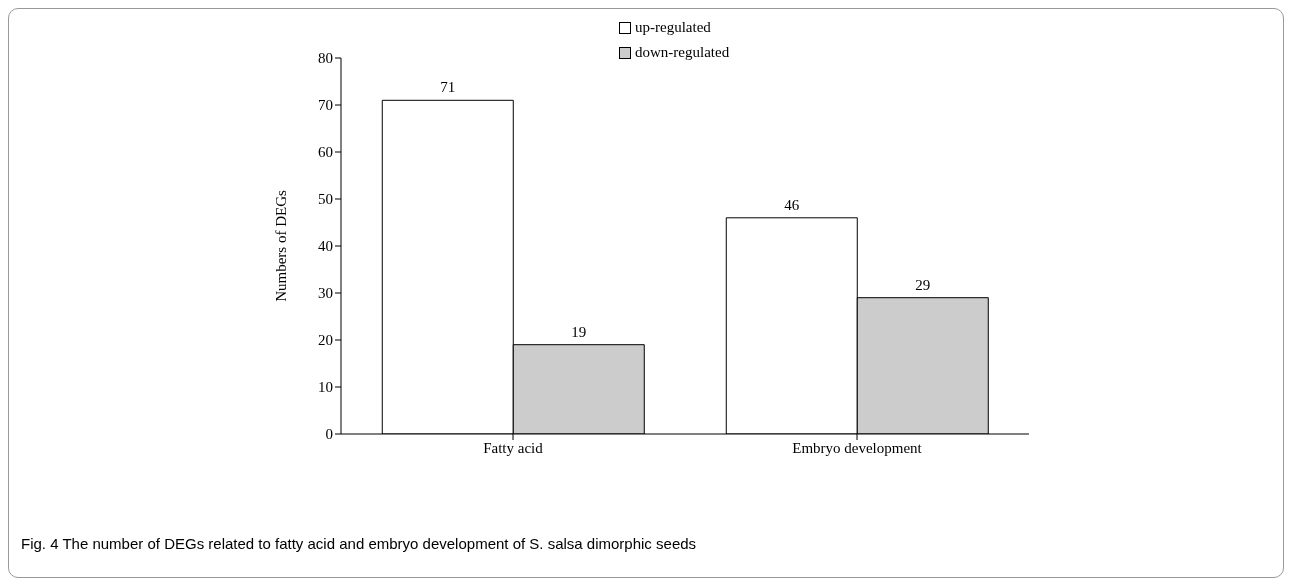 The image size is (1292, 586). What do you see at coordinates (325, 58) in the screenshot?
I see `y-tick-label: 80` at bounding box center [325, 58].